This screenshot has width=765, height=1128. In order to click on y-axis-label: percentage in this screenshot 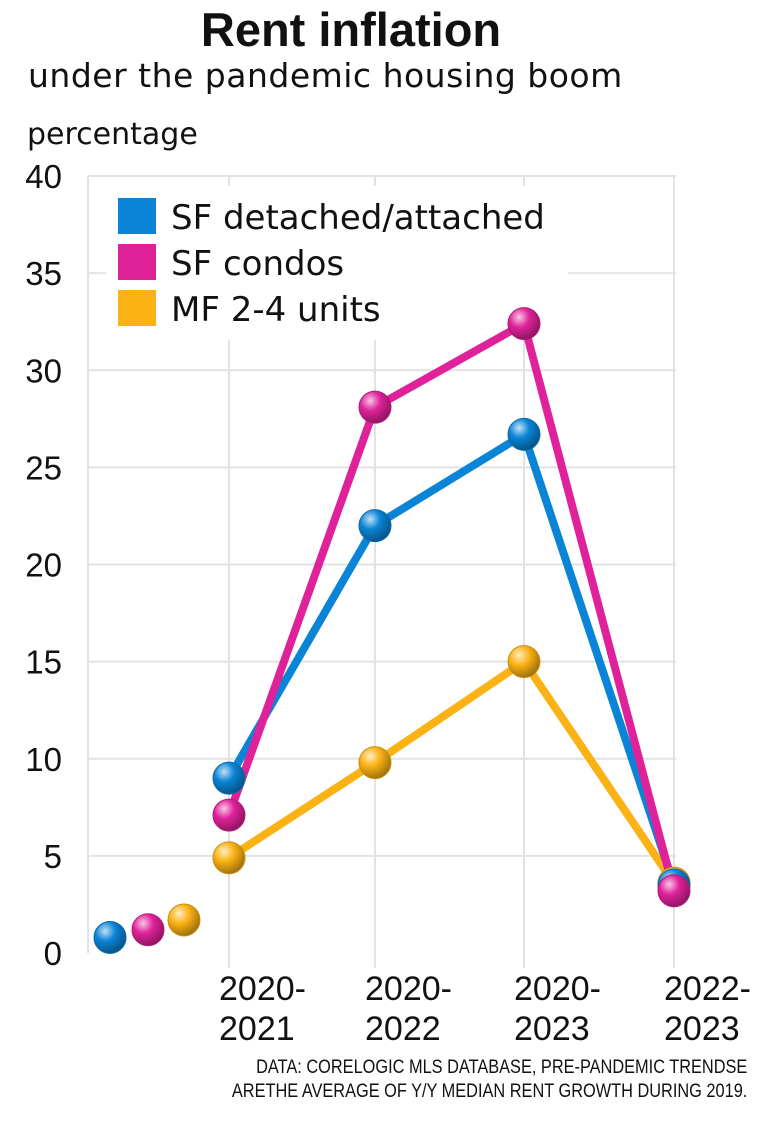, I will do `click(112, 134)`.